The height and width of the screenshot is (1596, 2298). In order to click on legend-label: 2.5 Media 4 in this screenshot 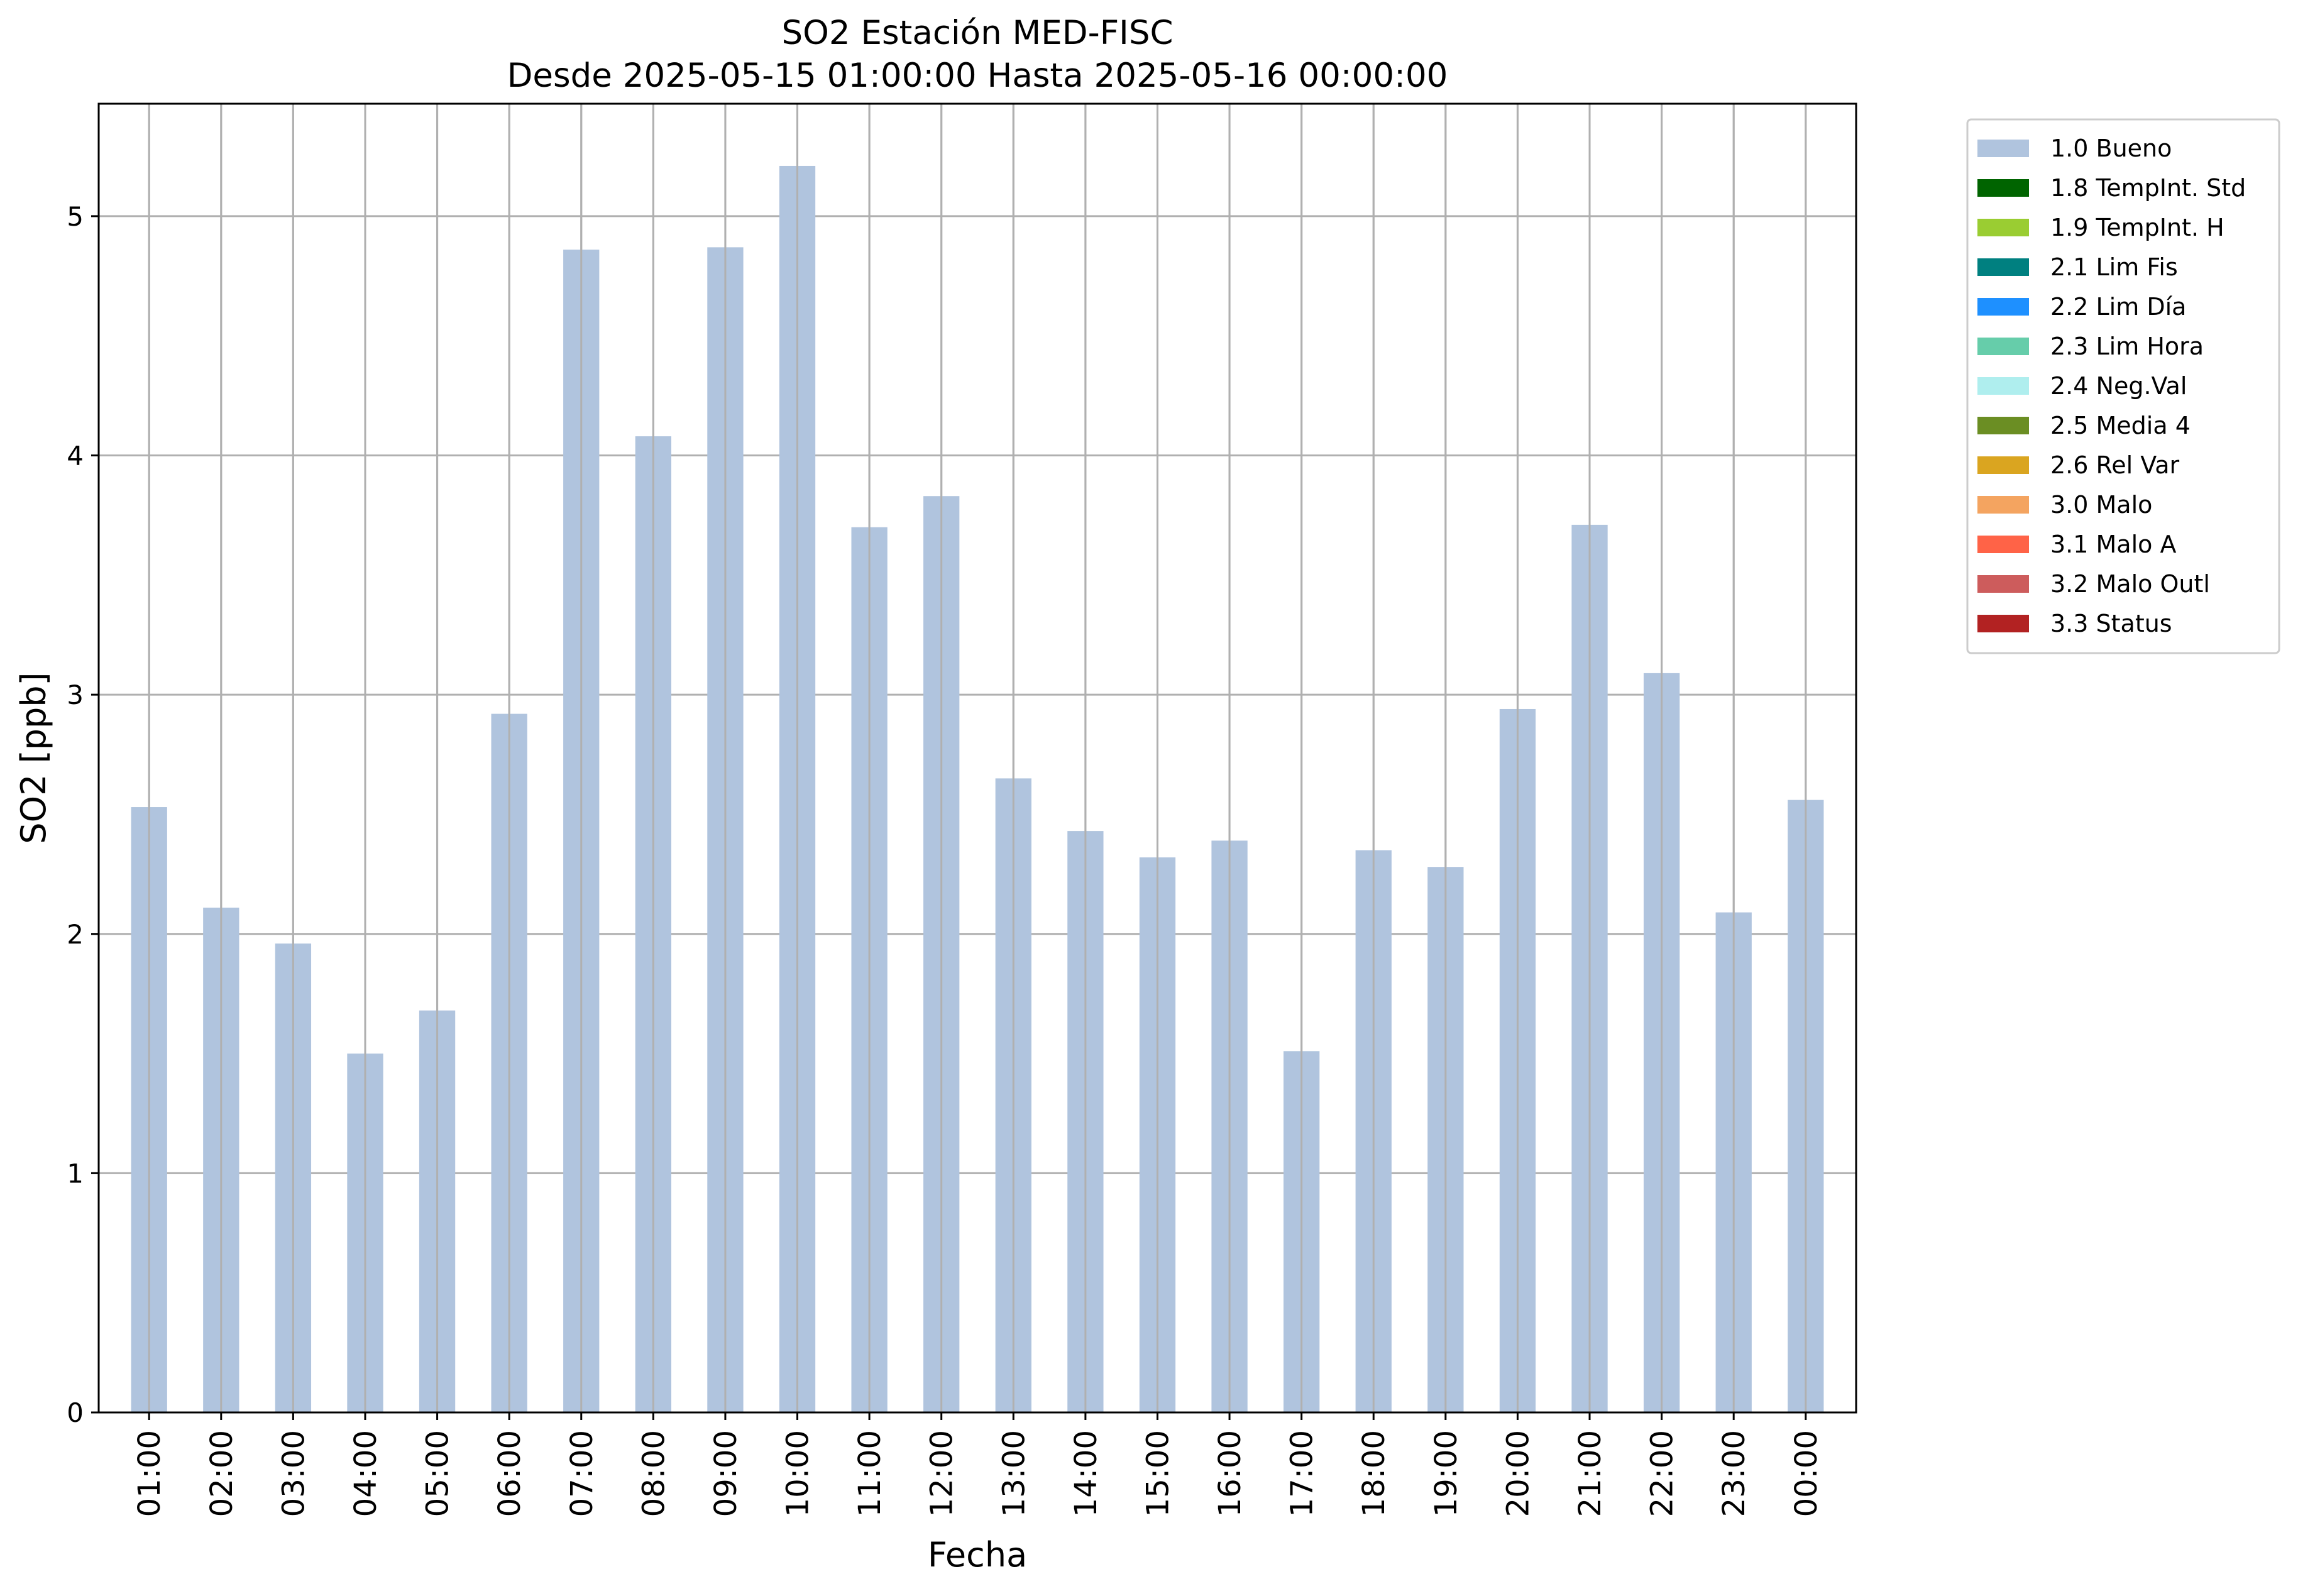, I will do `click(2120, 425)`.